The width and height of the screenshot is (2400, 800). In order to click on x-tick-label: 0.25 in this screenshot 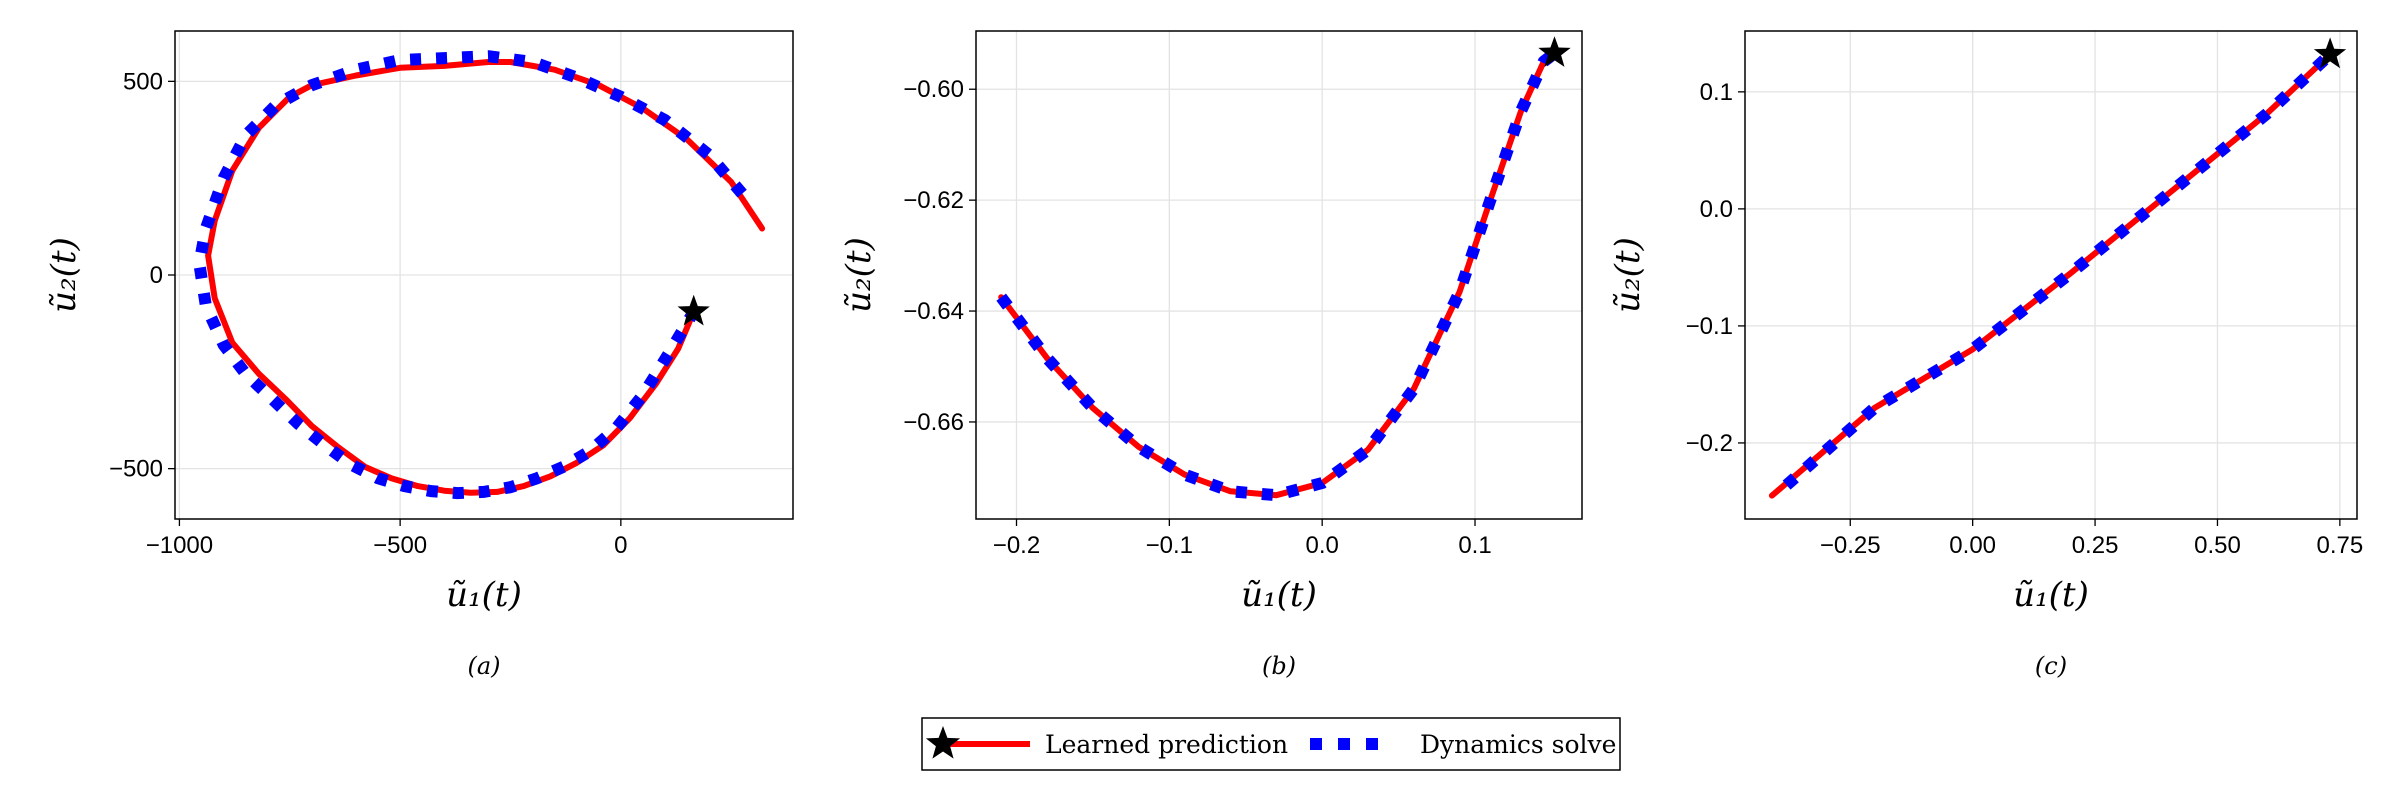, I will do `click(2095, 545)`.